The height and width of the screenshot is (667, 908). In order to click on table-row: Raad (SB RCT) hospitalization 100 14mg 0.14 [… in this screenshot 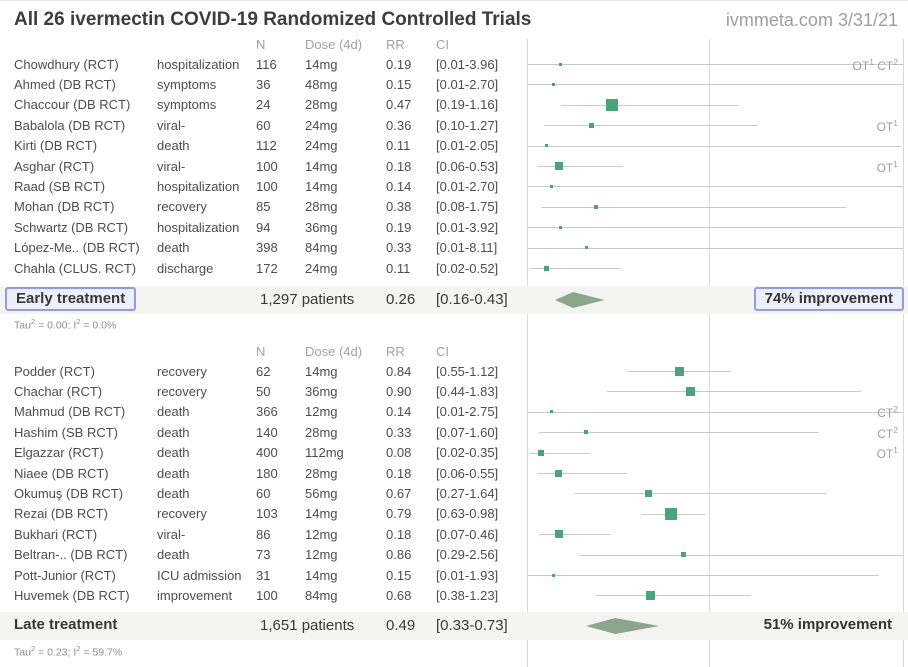, I will do `click(454, 186)`.